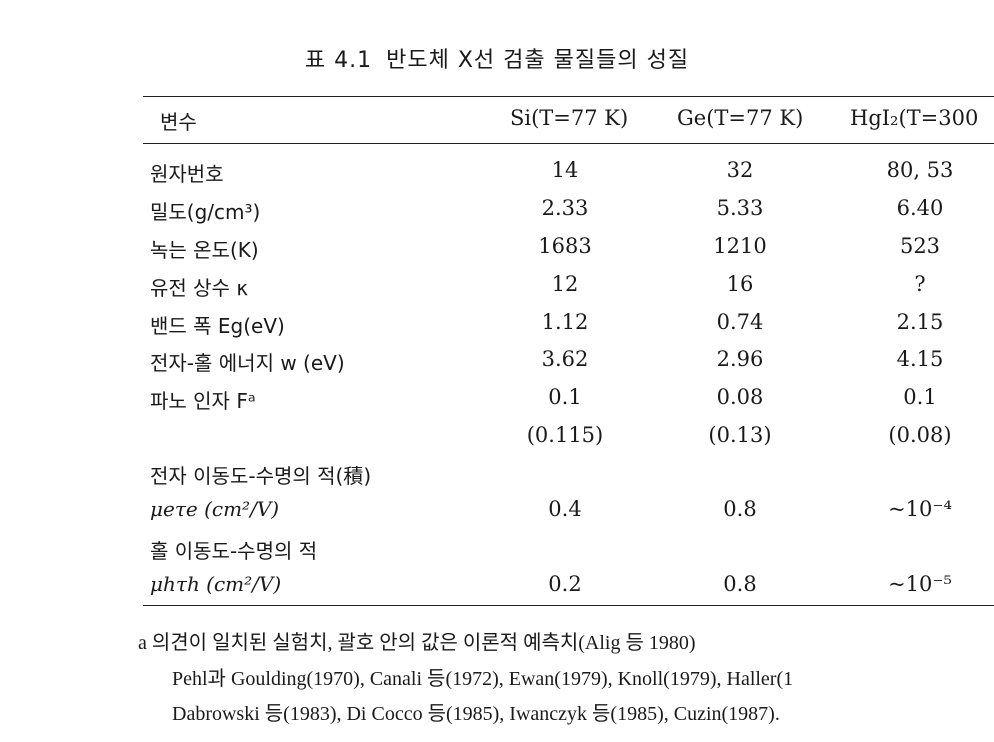 This screenshot has width=994, height=742. What do you see at coordinates (203, 401) in the screenshot?
I see `row-label: 파노 인자 Fᵃ` at bounding box center [203, 401].